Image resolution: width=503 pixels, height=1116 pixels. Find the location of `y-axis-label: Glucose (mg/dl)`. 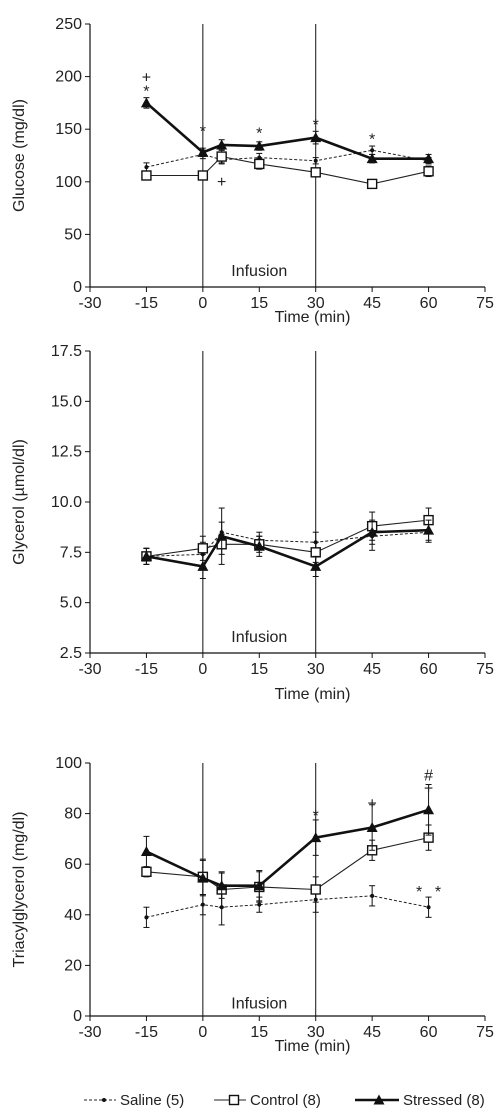

y-axis-label: Glucose (mg/dl) is located at coordinates (19, 155).